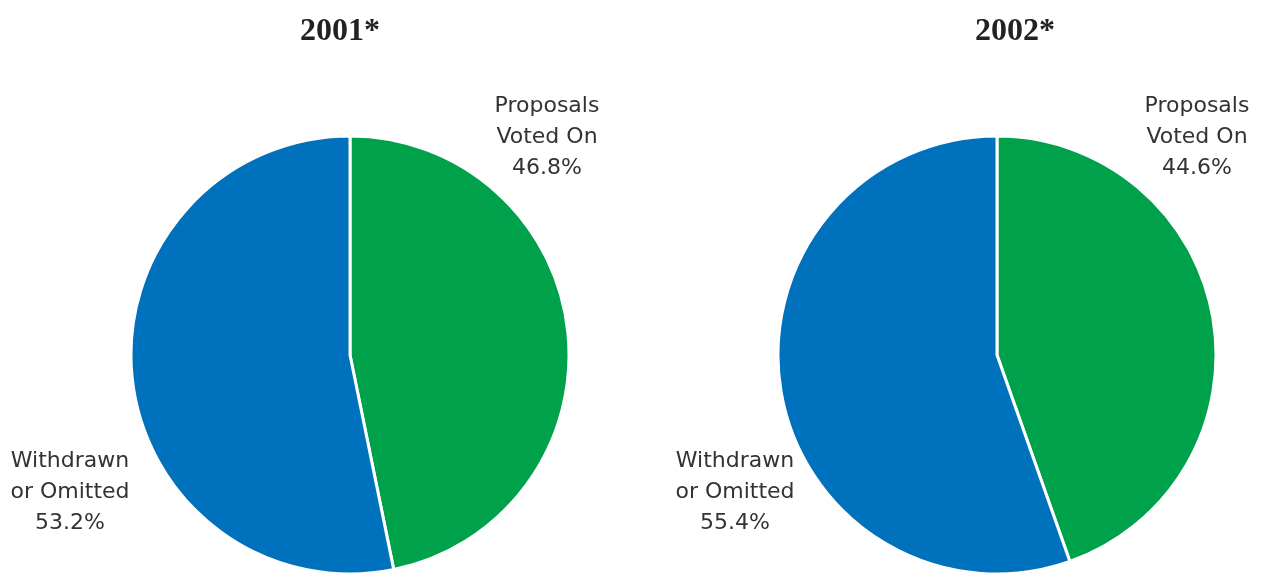 This screenshot has width=1261, height=574. What do you see at coordinates (1197, 166) in the screenshot?
I see `data-label: 44.6%` at bounding box center [1197, 166].